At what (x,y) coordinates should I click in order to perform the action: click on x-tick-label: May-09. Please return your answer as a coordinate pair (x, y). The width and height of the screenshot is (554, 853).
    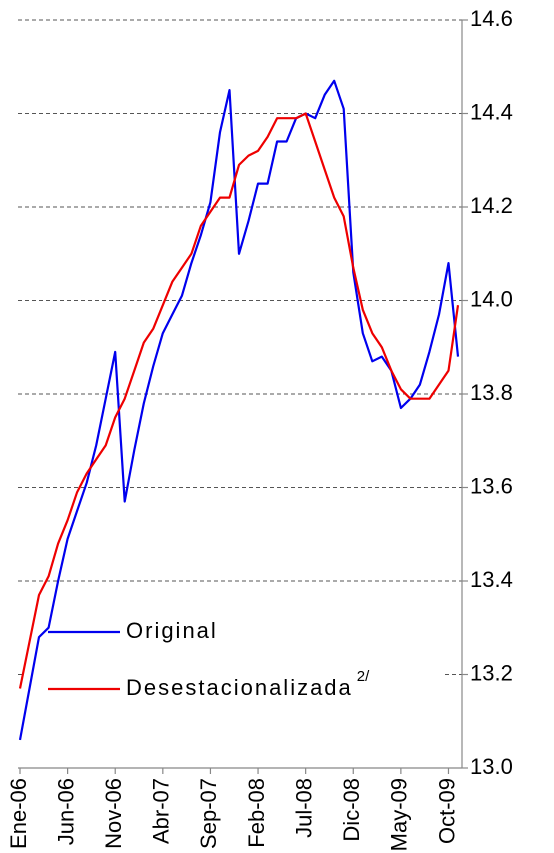
    Looking at the image, I should click on (399, 814).